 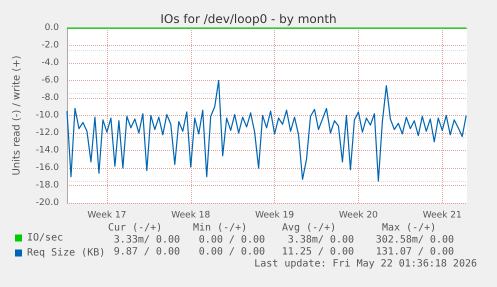 What do you see at coordinates (415, 252) in the screenshot?
I see `text: 131.07 / 0.00` at bounding box center [415, 252].